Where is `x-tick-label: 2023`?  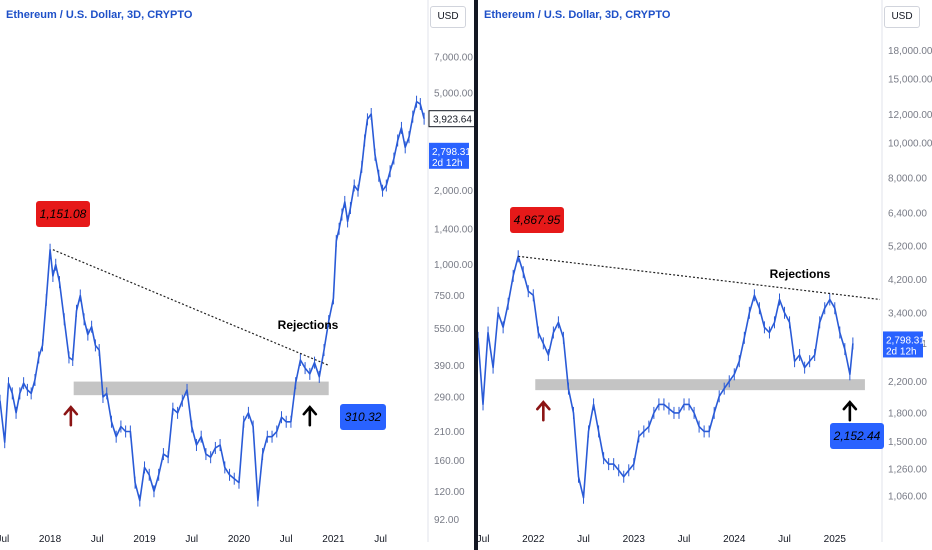 x-tick-label: 2023 is located at coordinates (634, 539).